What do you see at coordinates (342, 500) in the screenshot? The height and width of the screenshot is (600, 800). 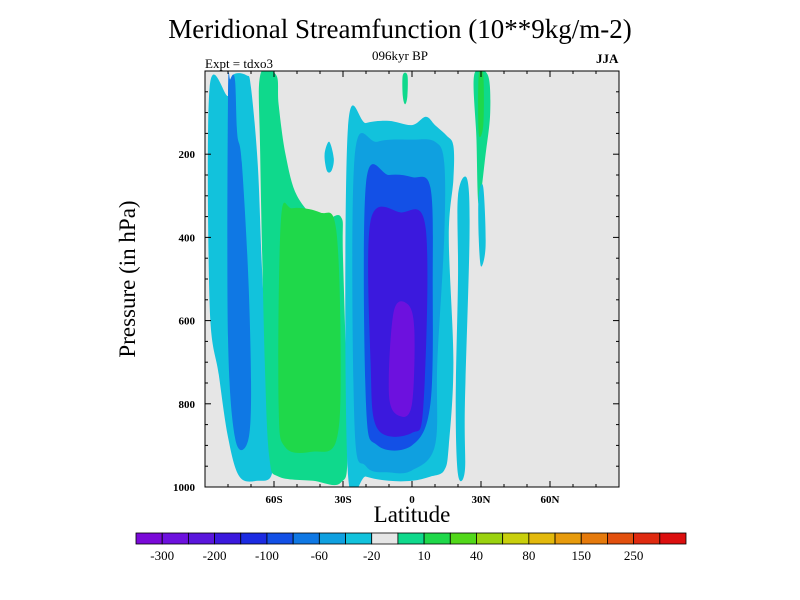 I see `x-tick-label: 30S` at bounding box center [342, 500].